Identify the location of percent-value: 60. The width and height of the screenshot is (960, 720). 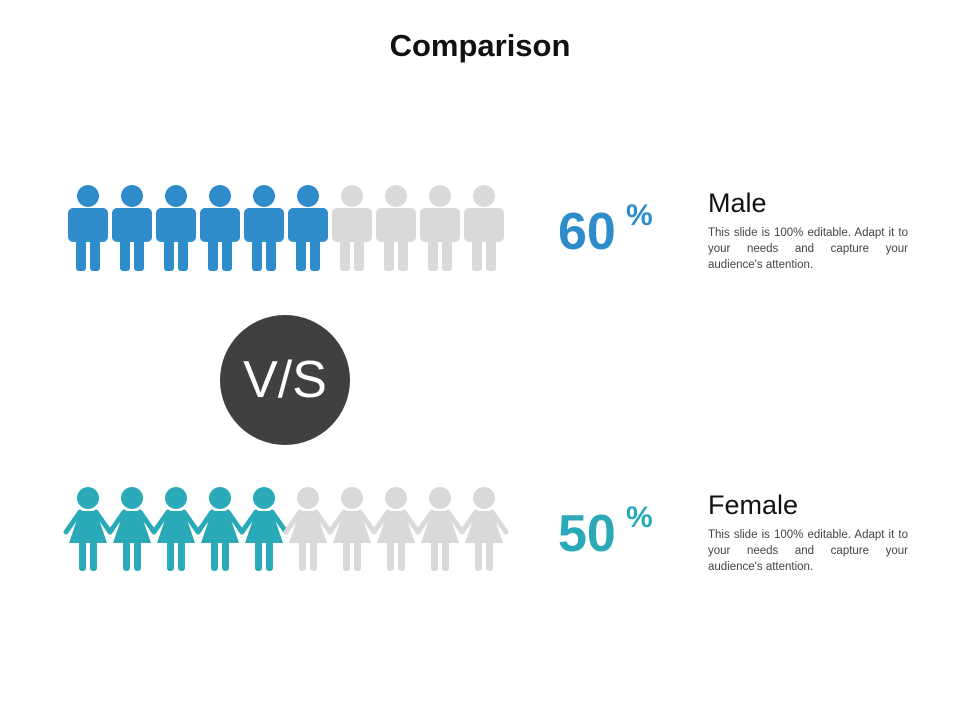
(587, 232).